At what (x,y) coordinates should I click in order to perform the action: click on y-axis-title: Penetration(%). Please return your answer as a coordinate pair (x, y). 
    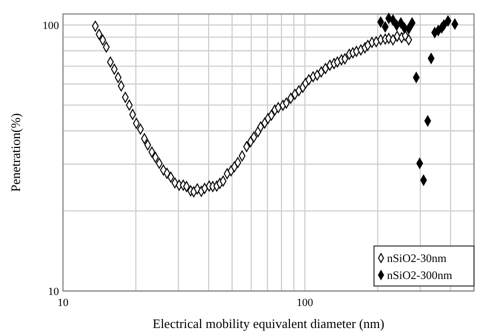
    Looking at the image, I should click on (15, 152).